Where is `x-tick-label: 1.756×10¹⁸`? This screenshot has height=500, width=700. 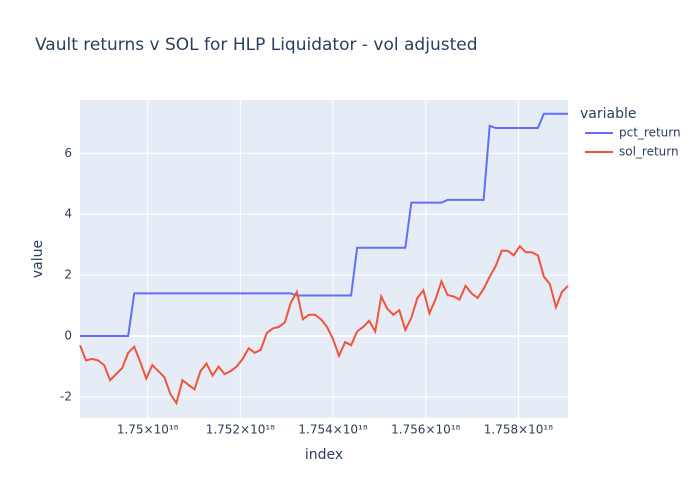 x-tick-label: 1.756×10¹⁸ is located at coordinates (425, 430).